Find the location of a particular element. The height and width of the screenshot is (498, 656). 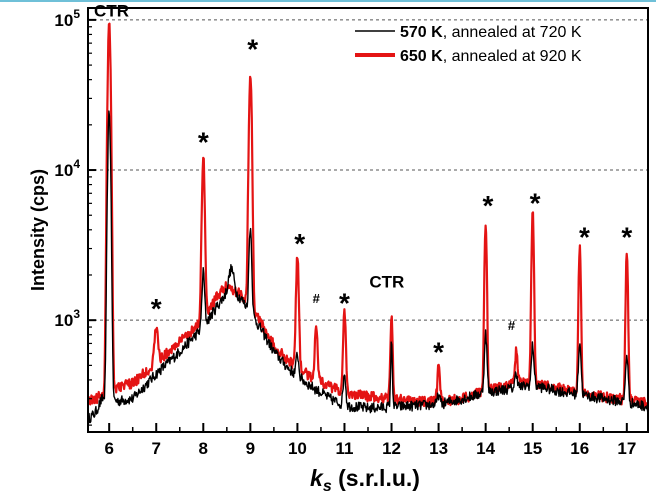

peak-star-2: * is located at coordinates (156, 308).